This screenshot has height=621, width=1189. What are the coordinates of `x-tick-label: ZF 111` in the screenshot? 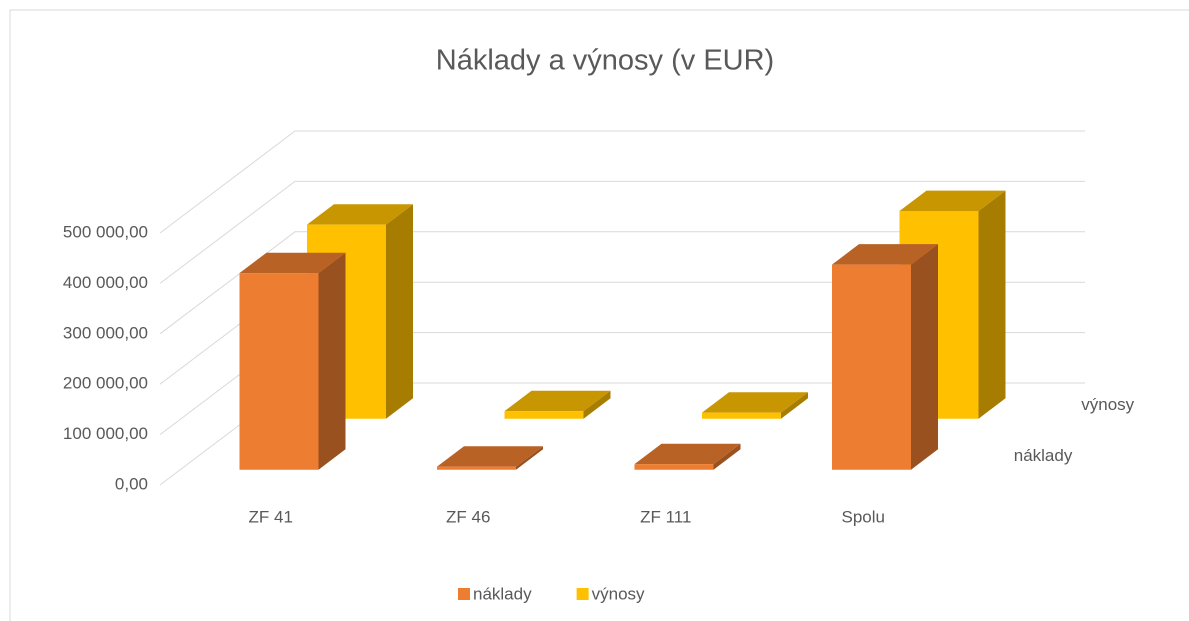 It's located at (665, 516).